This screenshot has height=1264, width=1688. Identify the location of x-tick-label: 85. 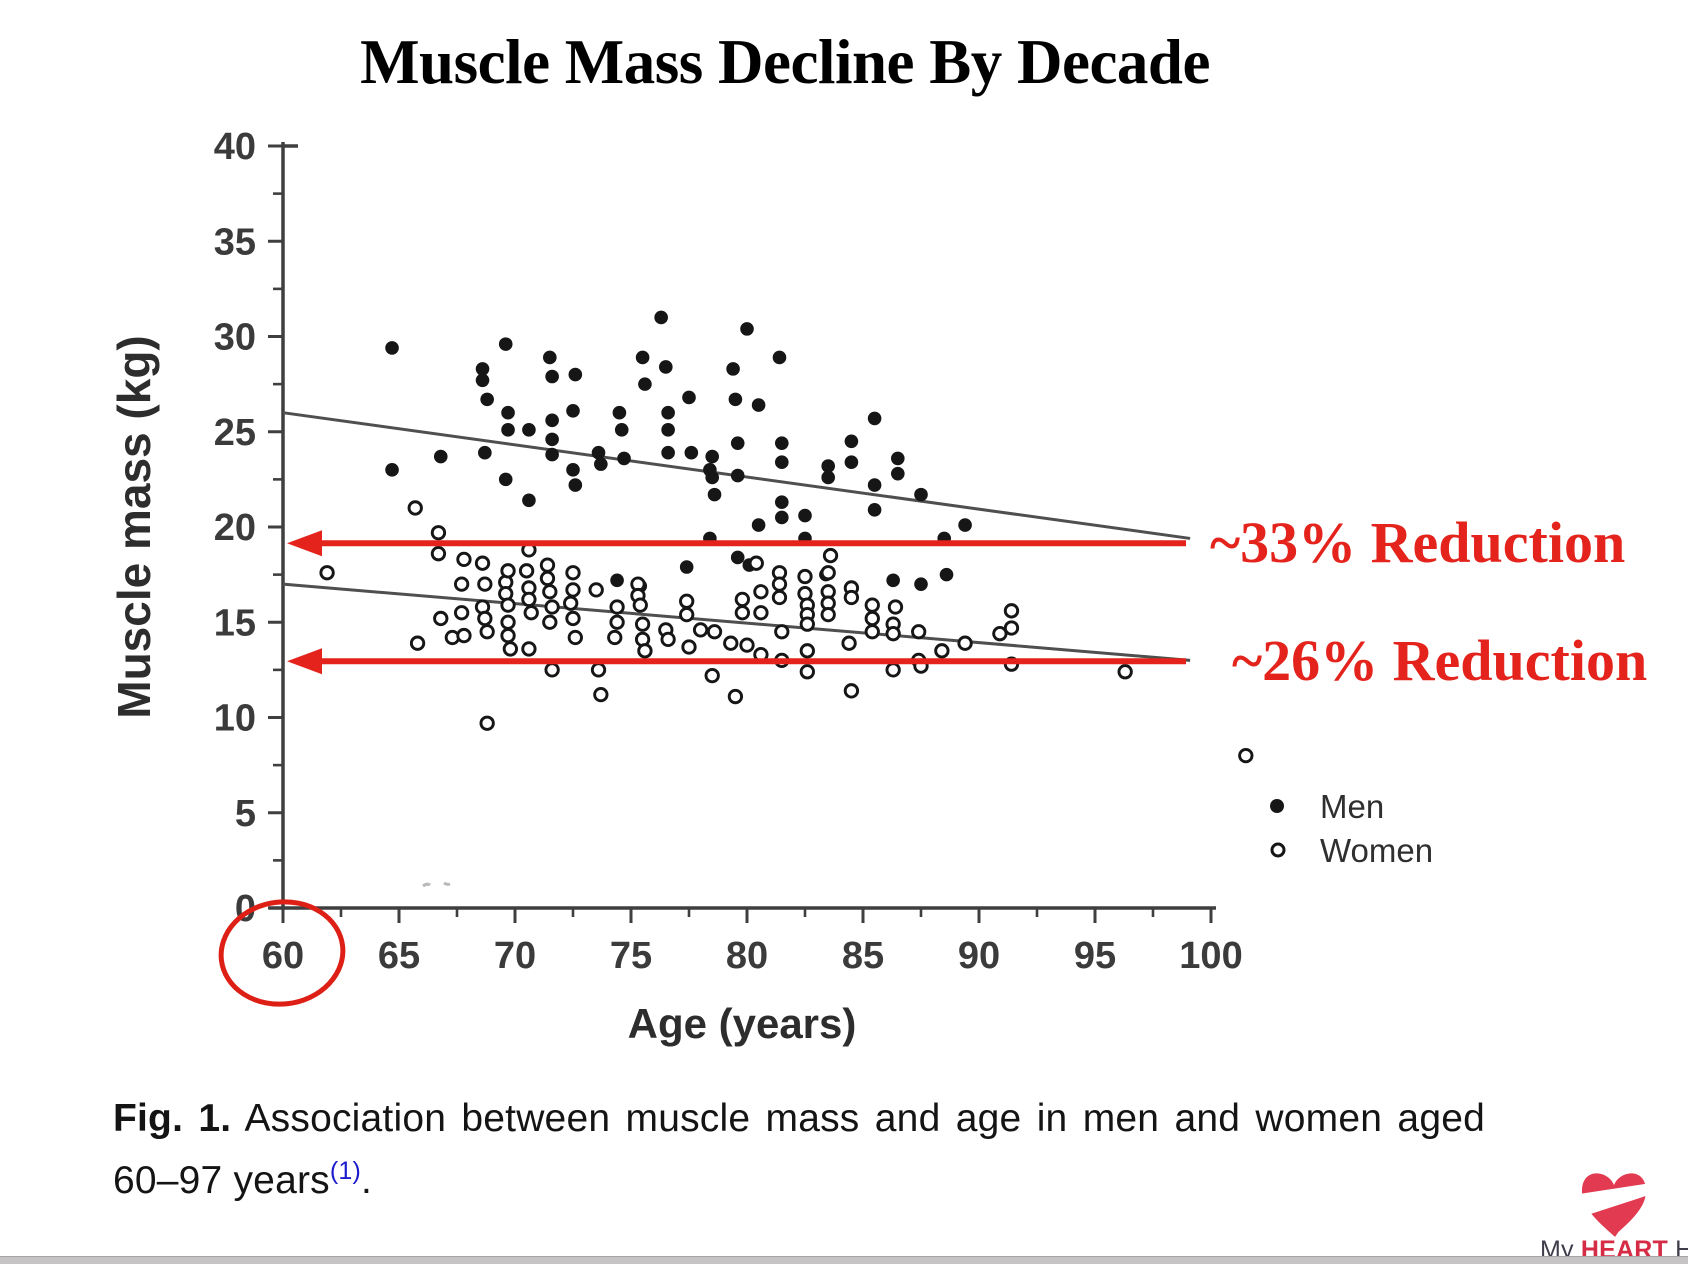
(863, 956).